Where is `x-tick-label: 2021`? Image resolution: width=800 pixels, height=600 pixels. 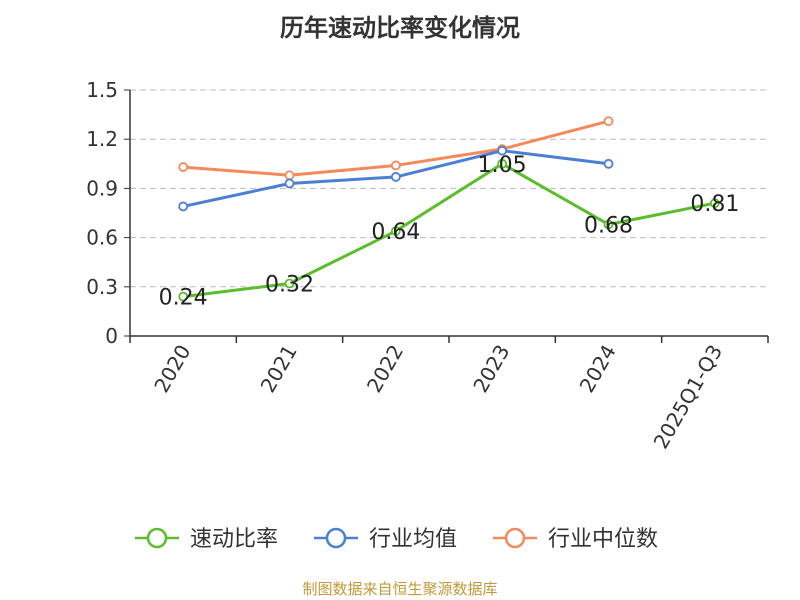
x-tick-label: 2021 is located at coordinates (279, 369).